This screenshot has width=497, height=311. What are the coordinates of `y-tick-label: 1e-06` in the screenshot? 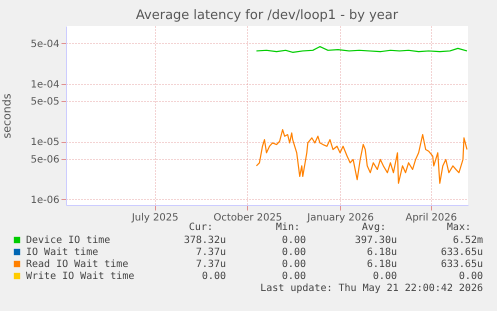 It's located at (45, 200).